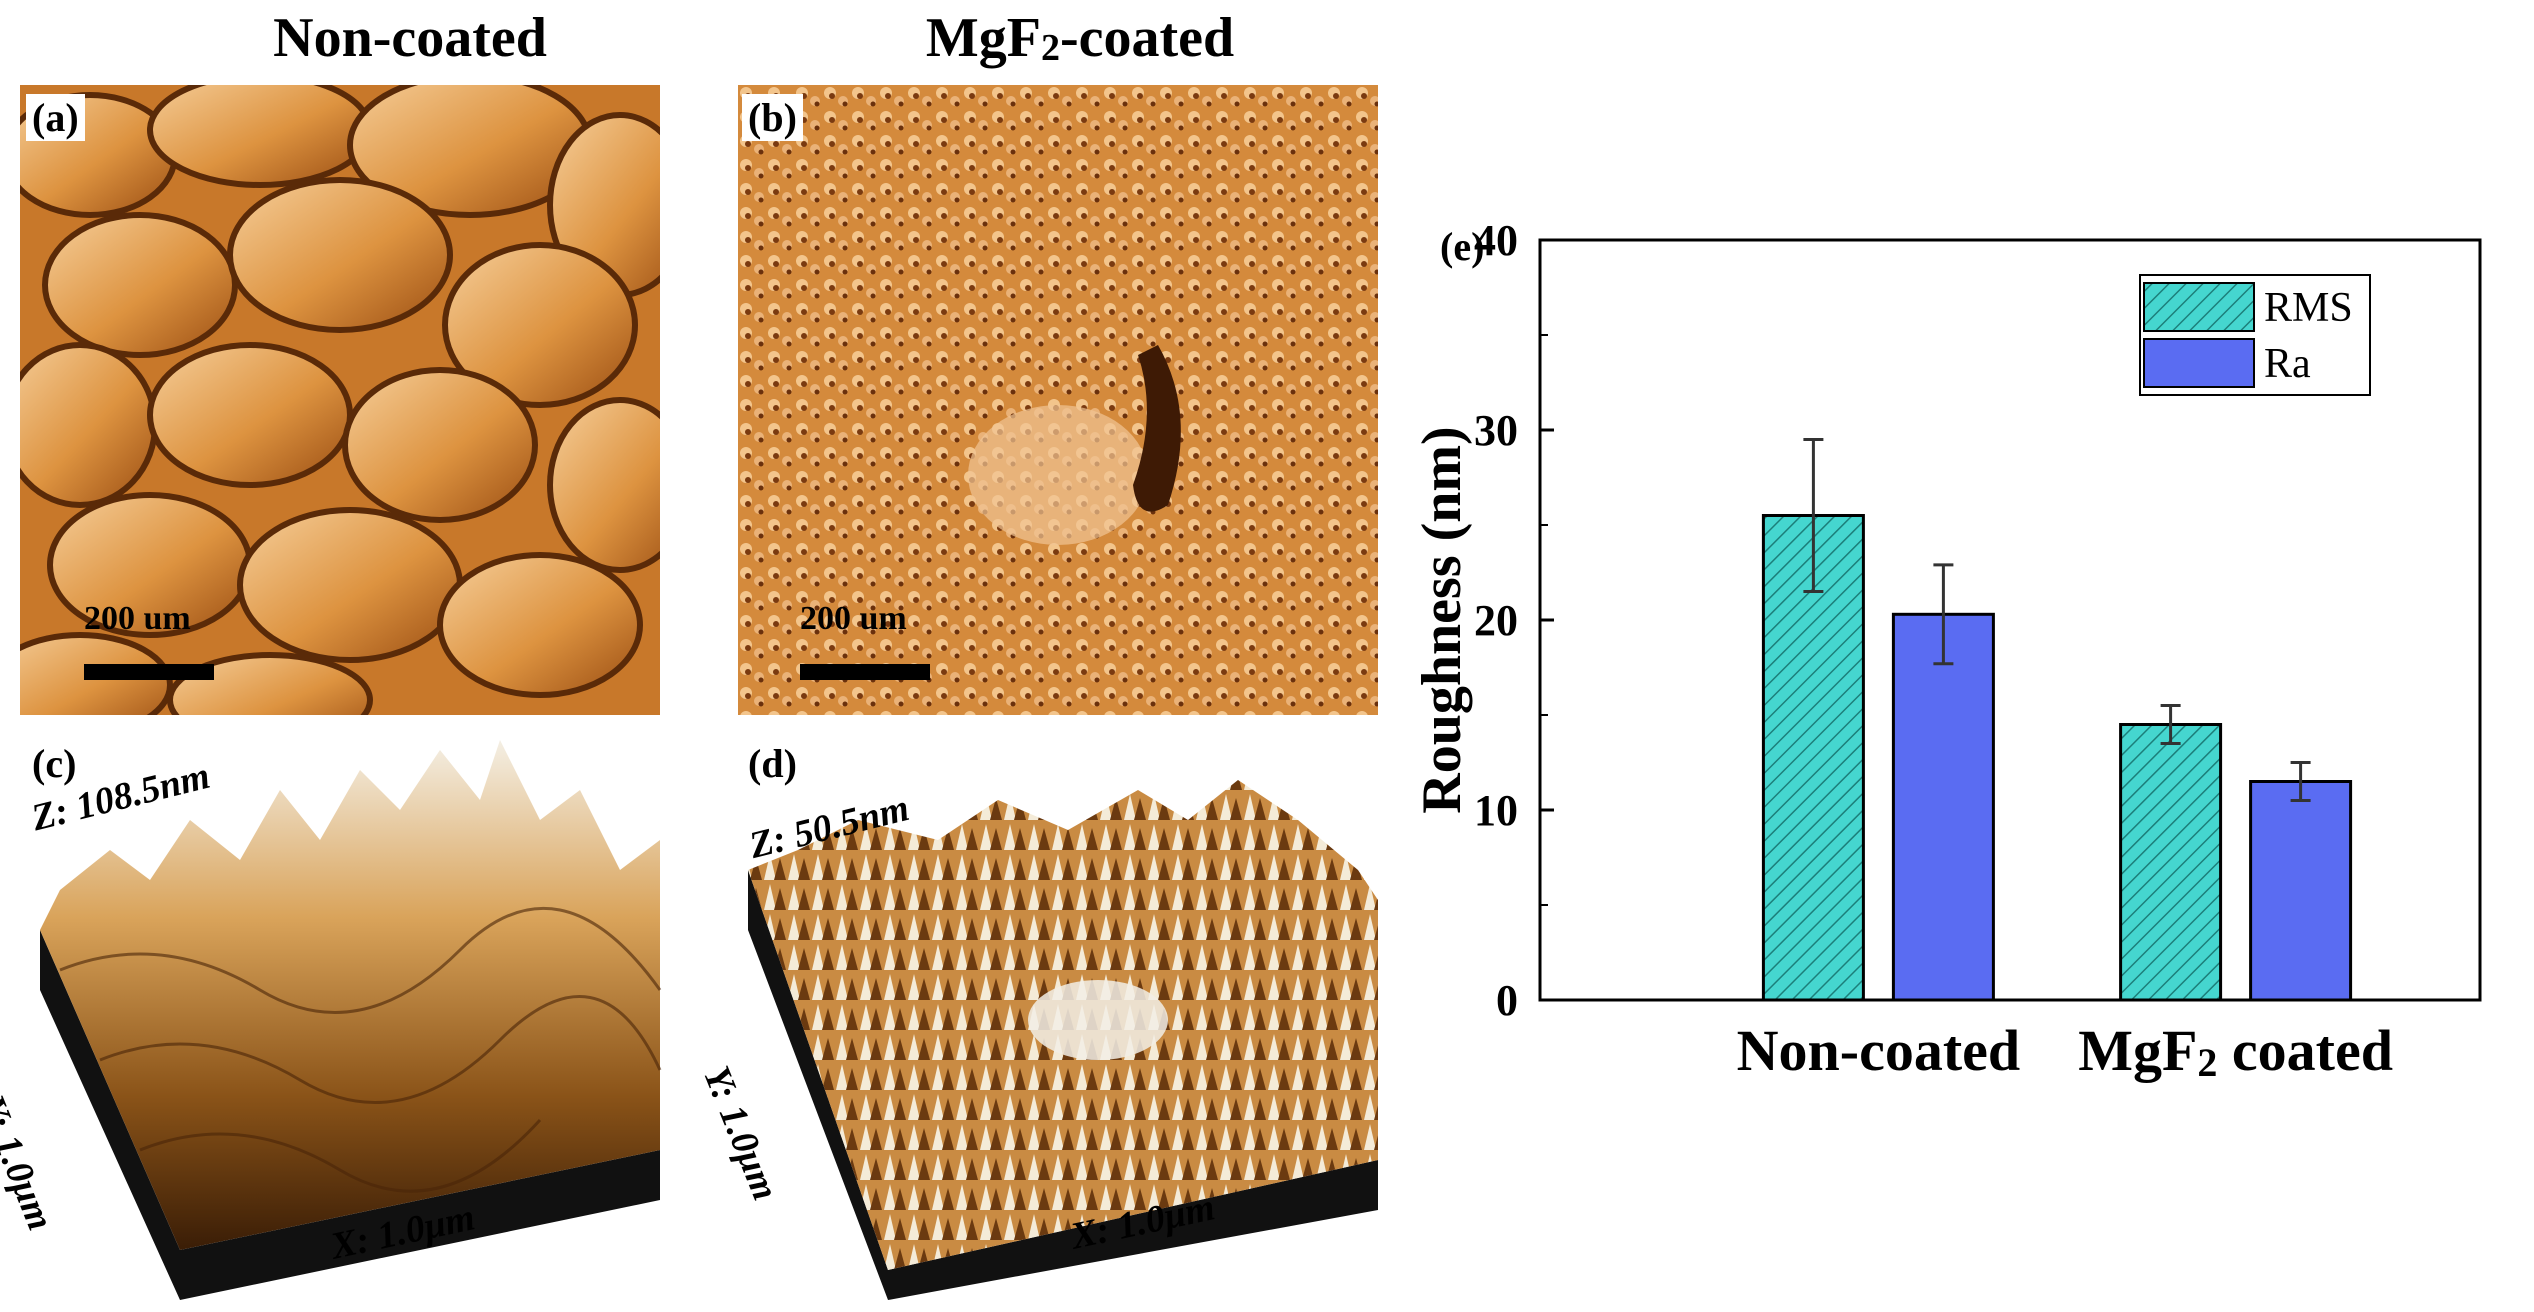  I want to click on afm-image-non-coated, so click(340, 400).